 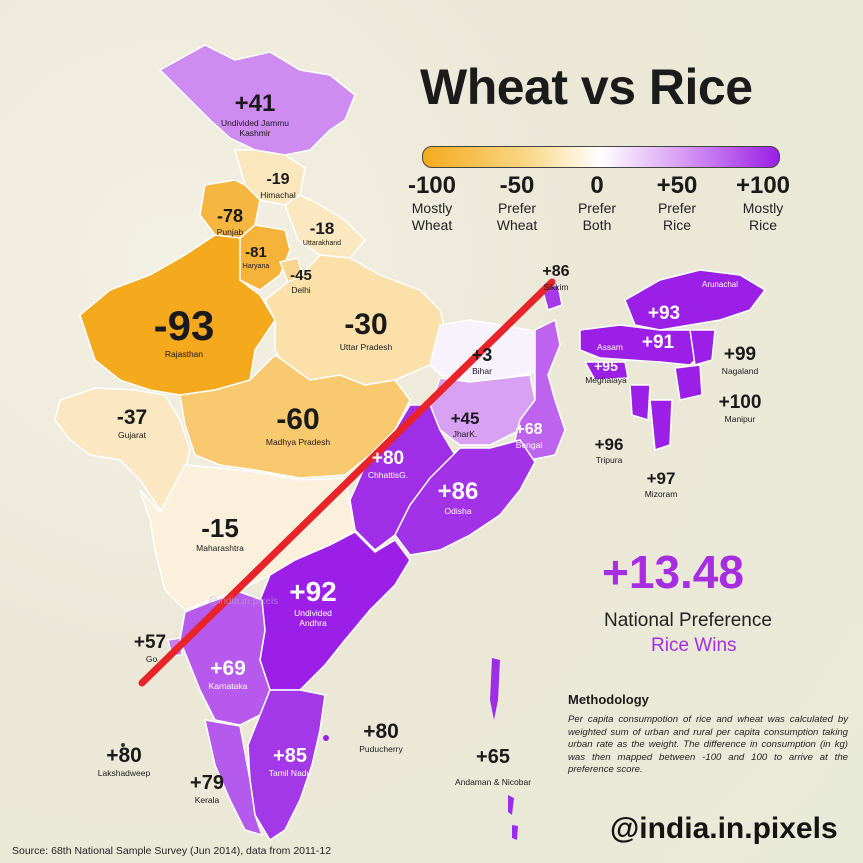 I want to click on author-handle: @india.in.pixels, so click(x=724, y=828).